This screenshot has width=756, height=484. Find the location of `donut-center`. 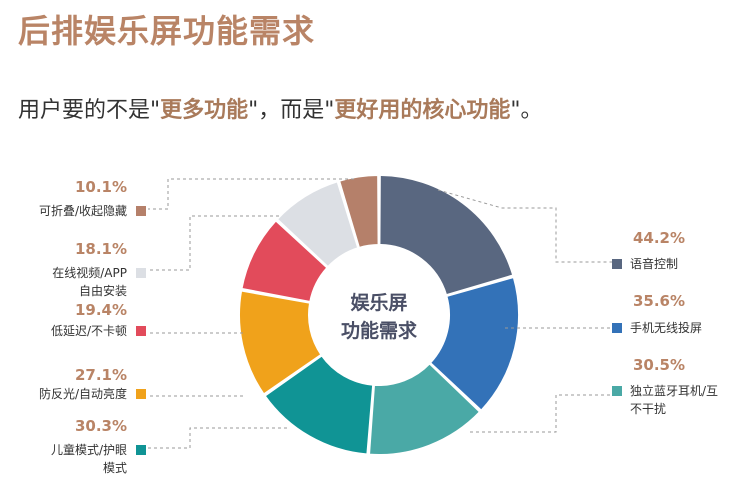

donut-center is located at coordinates (379, 315).